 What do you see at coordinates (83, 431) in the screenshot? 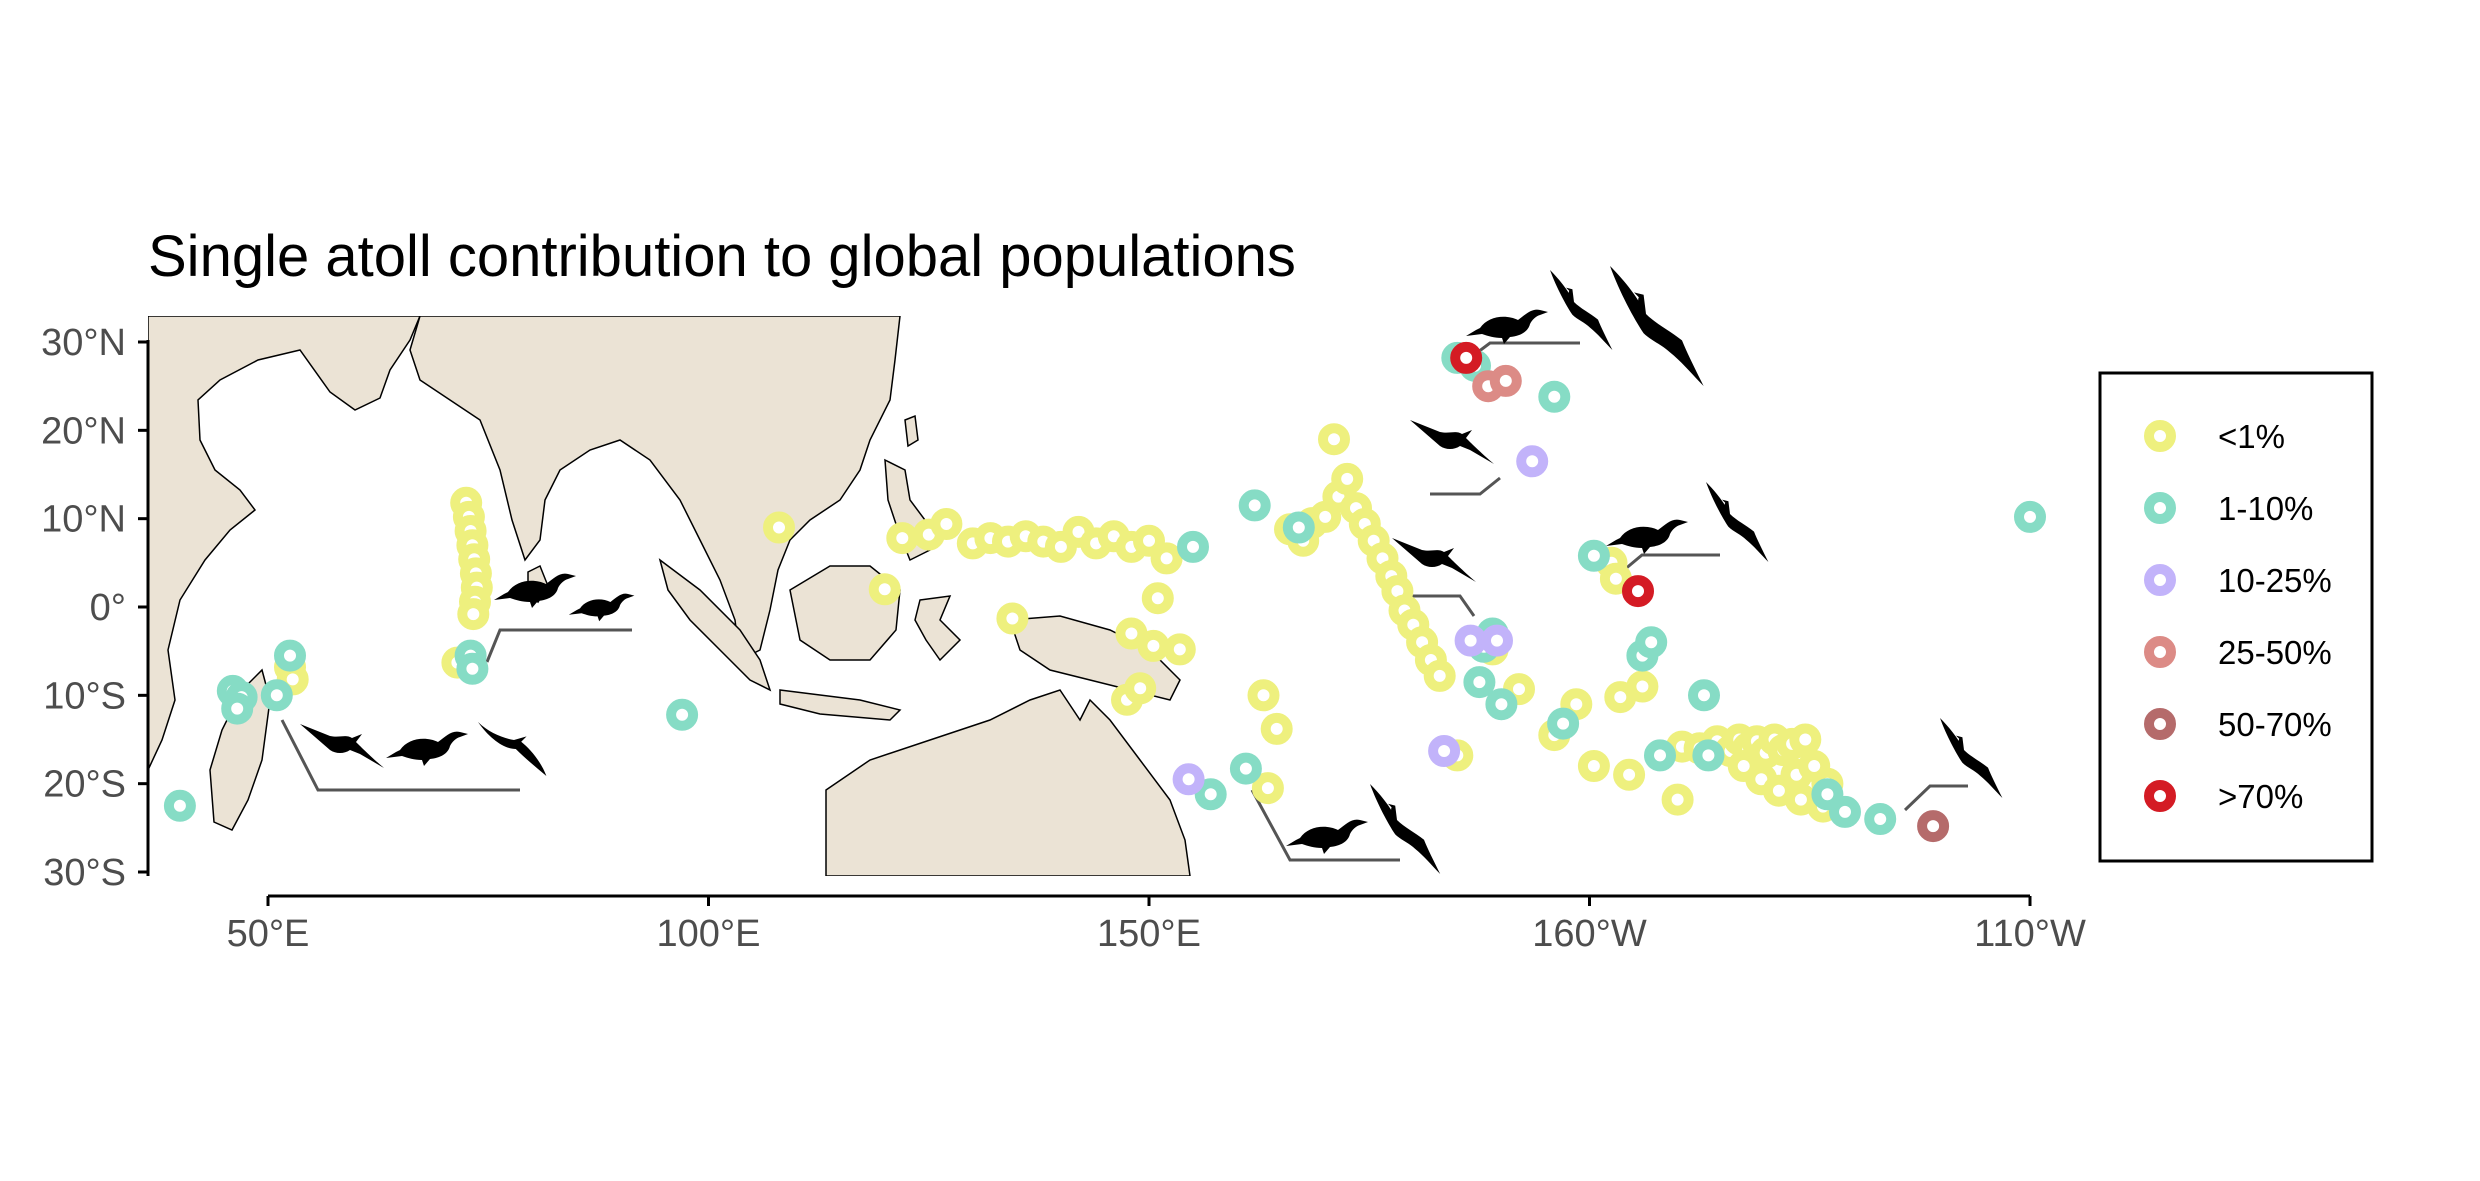
I see `y-tick-label: 20°N` at bounding box center [83, 431].